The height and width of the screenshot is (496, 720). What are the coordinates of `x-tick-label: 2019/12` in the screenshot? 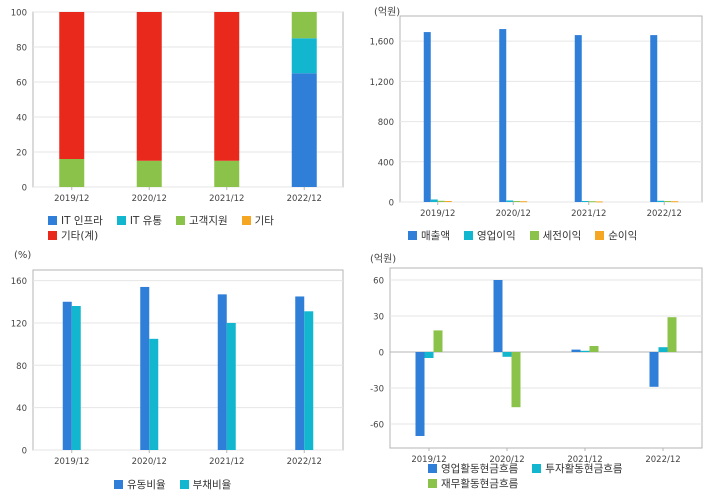 It's located at (428, 460).